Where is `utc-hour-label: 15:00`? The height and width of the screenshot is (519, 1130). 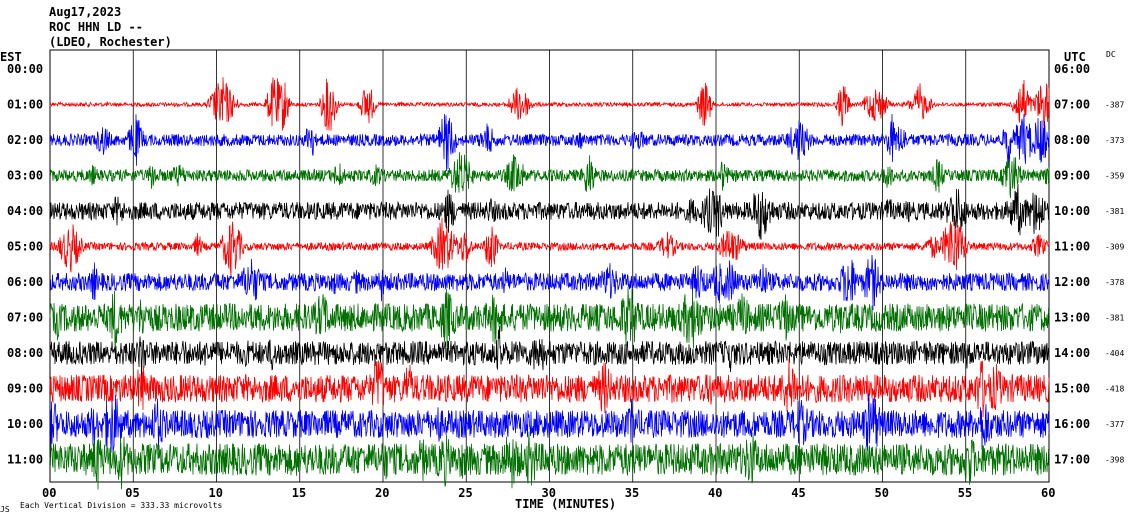
utc-hour-label: 15:00 is located at coordinates (1072, 389).